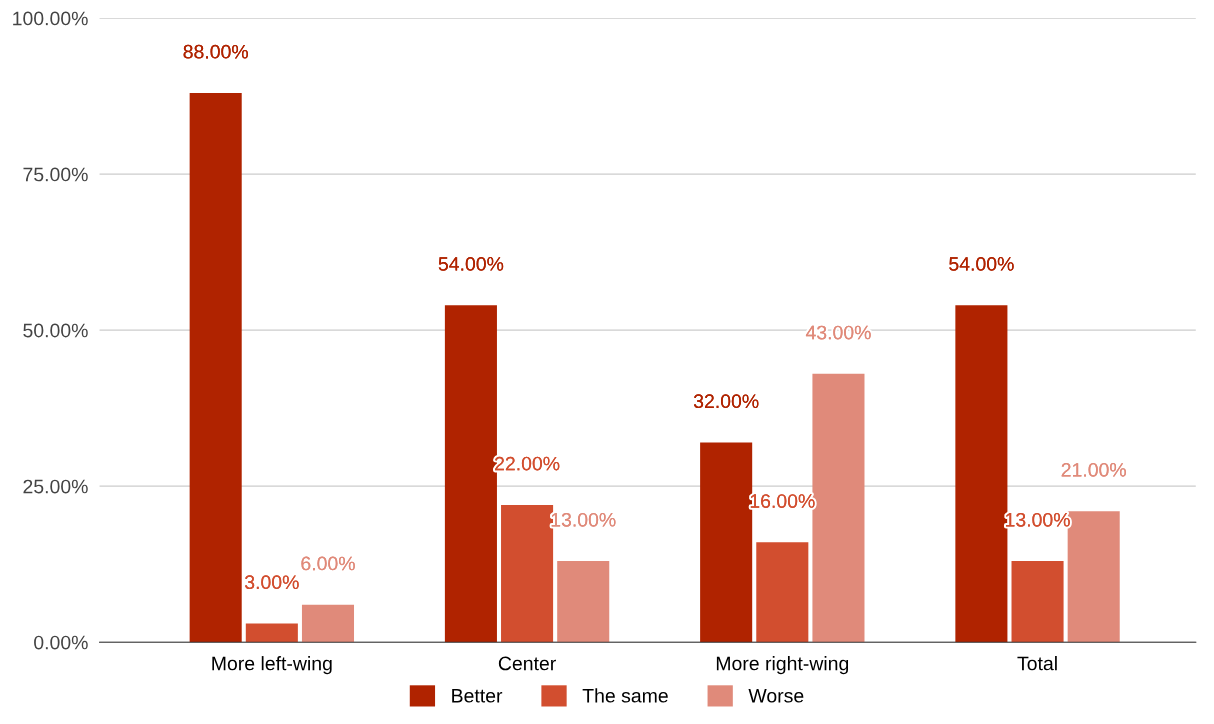  What do you see at coordinates (272, 665) in the screenshot?
I see `x-tick-label: More left-wing` at bounding box center [272, 665].